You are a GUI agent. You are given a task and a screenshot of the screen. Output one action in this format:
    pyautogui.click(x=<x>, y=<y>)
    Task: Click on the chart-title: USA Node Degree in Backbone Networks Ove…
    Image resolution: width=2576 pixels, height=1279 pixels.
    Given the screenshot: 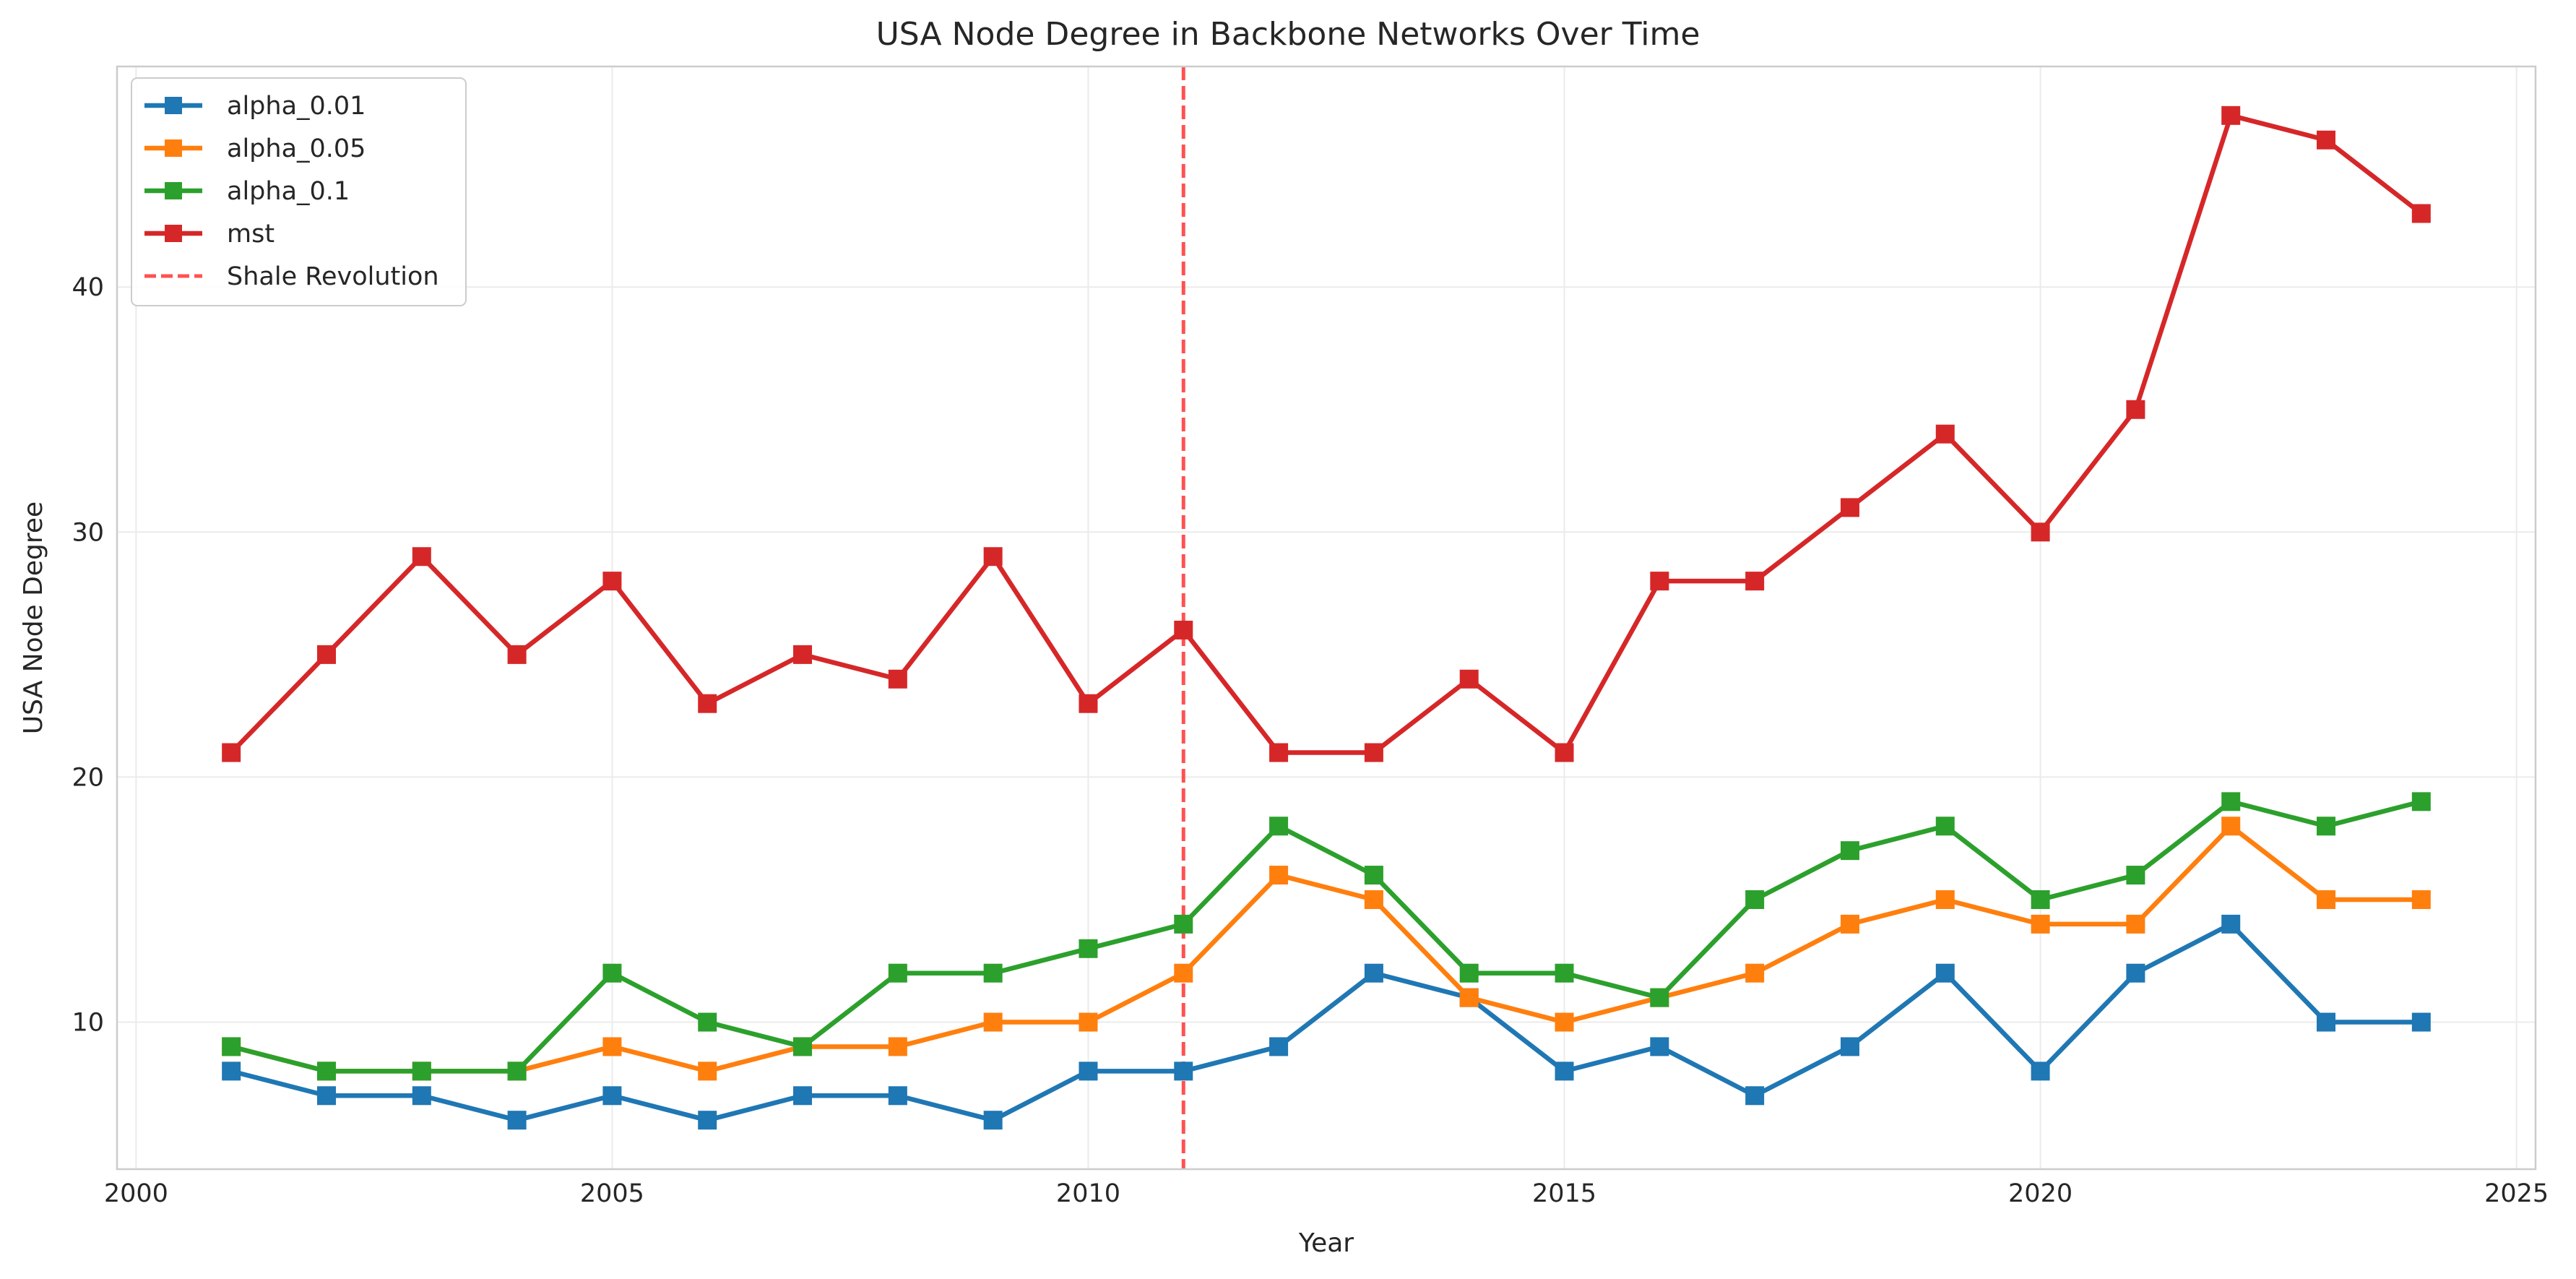 What is the action you would take?
    pyautogui.click(x=1288, y=34)
    